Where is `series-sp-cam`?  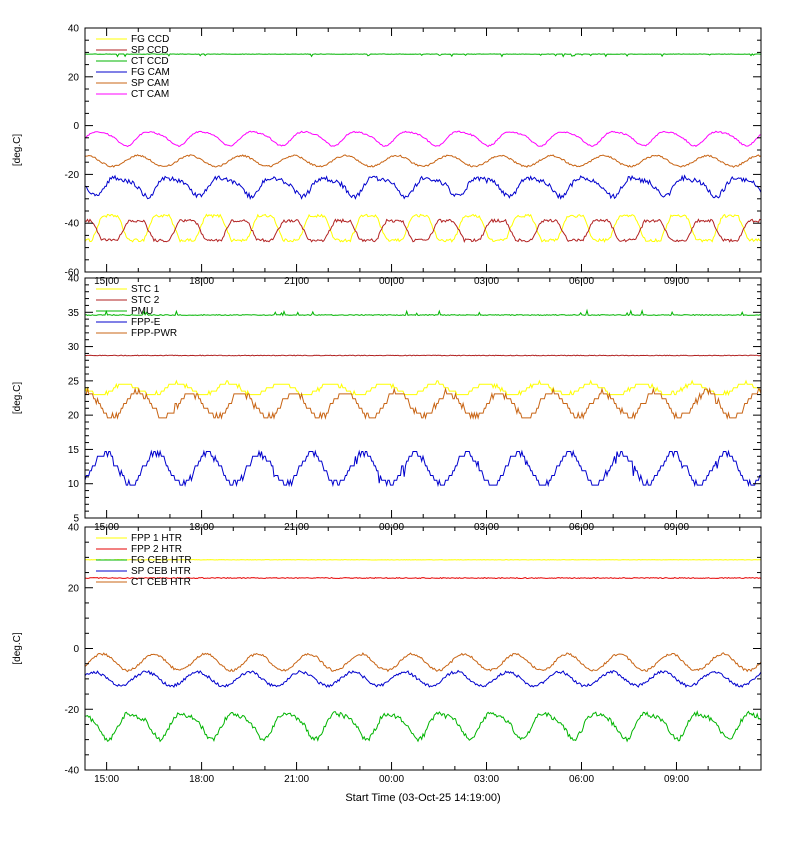 series-sp-cam is located at coordinates (423, 161).